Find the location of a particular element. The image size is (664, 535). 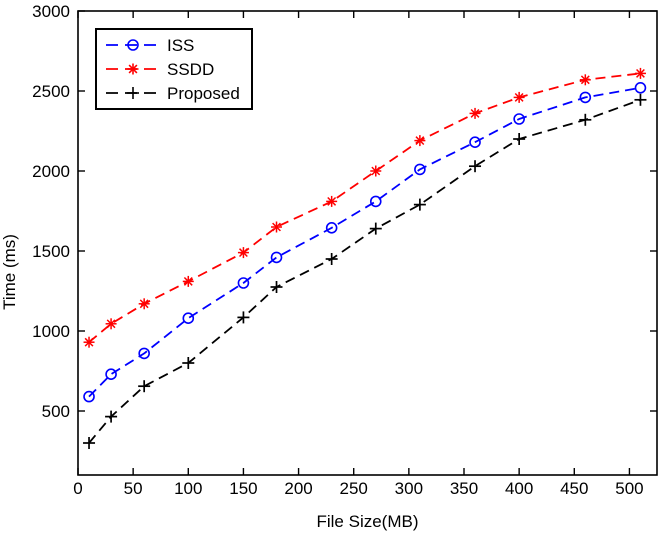

y-axis-tick-label: 2000 is located at coordinates (51, 171).